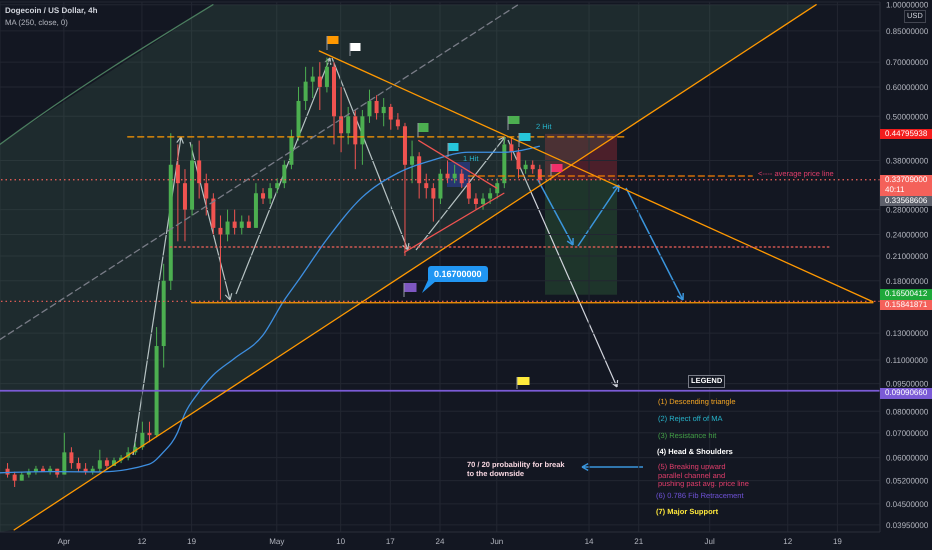 The width and height of the screenshot is (932, 550). I want to click on x-tick-label: 24, so click(440, 541).